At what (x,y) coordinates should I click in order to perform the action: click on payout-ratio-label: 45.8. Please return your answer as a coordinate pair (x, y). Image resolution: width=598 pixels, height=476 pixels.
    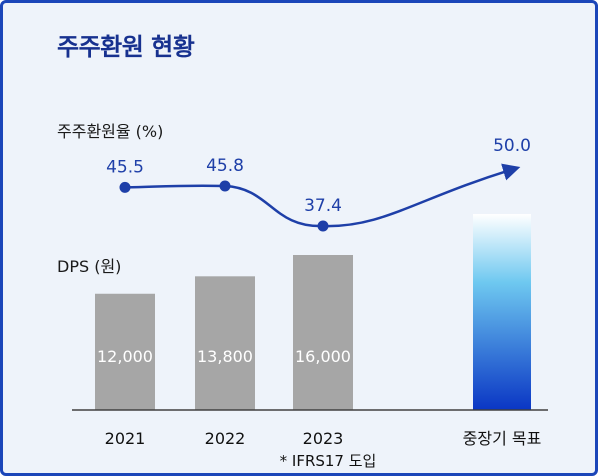
    Looking at the image, I should click on (225, 166).